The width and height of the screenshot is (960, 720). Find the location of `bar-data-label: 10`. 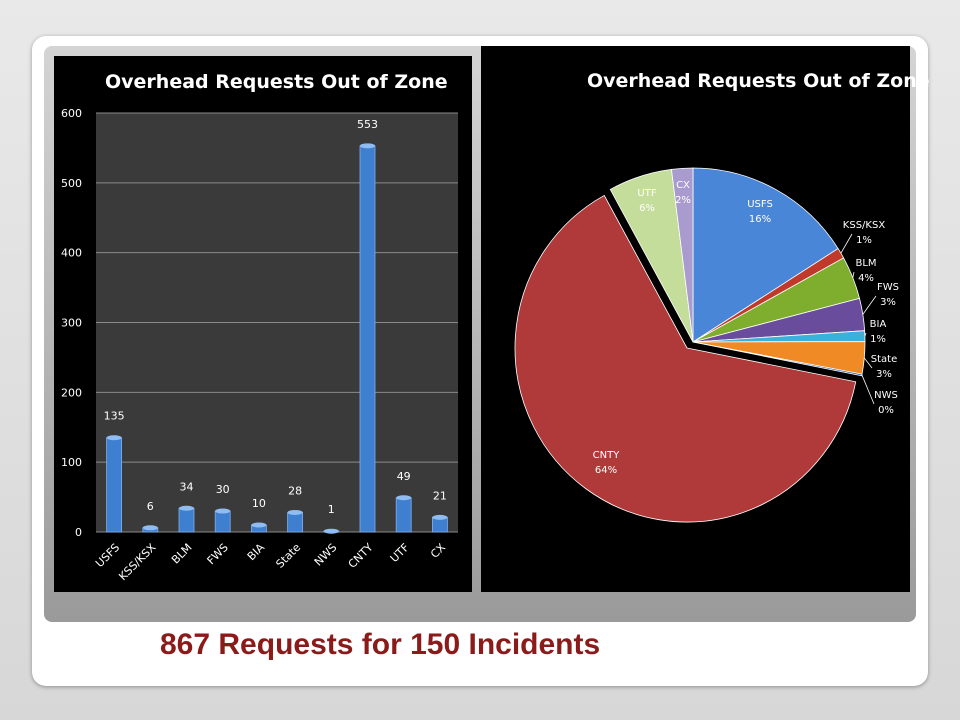

bar-data-label: 10 is located at coordinates (259, 503).